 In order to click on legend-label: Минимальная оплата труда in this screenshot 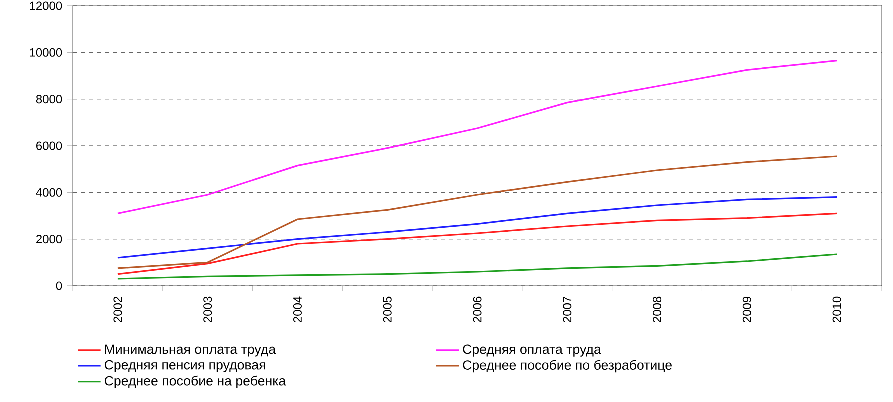, I will do `click(190, 350)`.